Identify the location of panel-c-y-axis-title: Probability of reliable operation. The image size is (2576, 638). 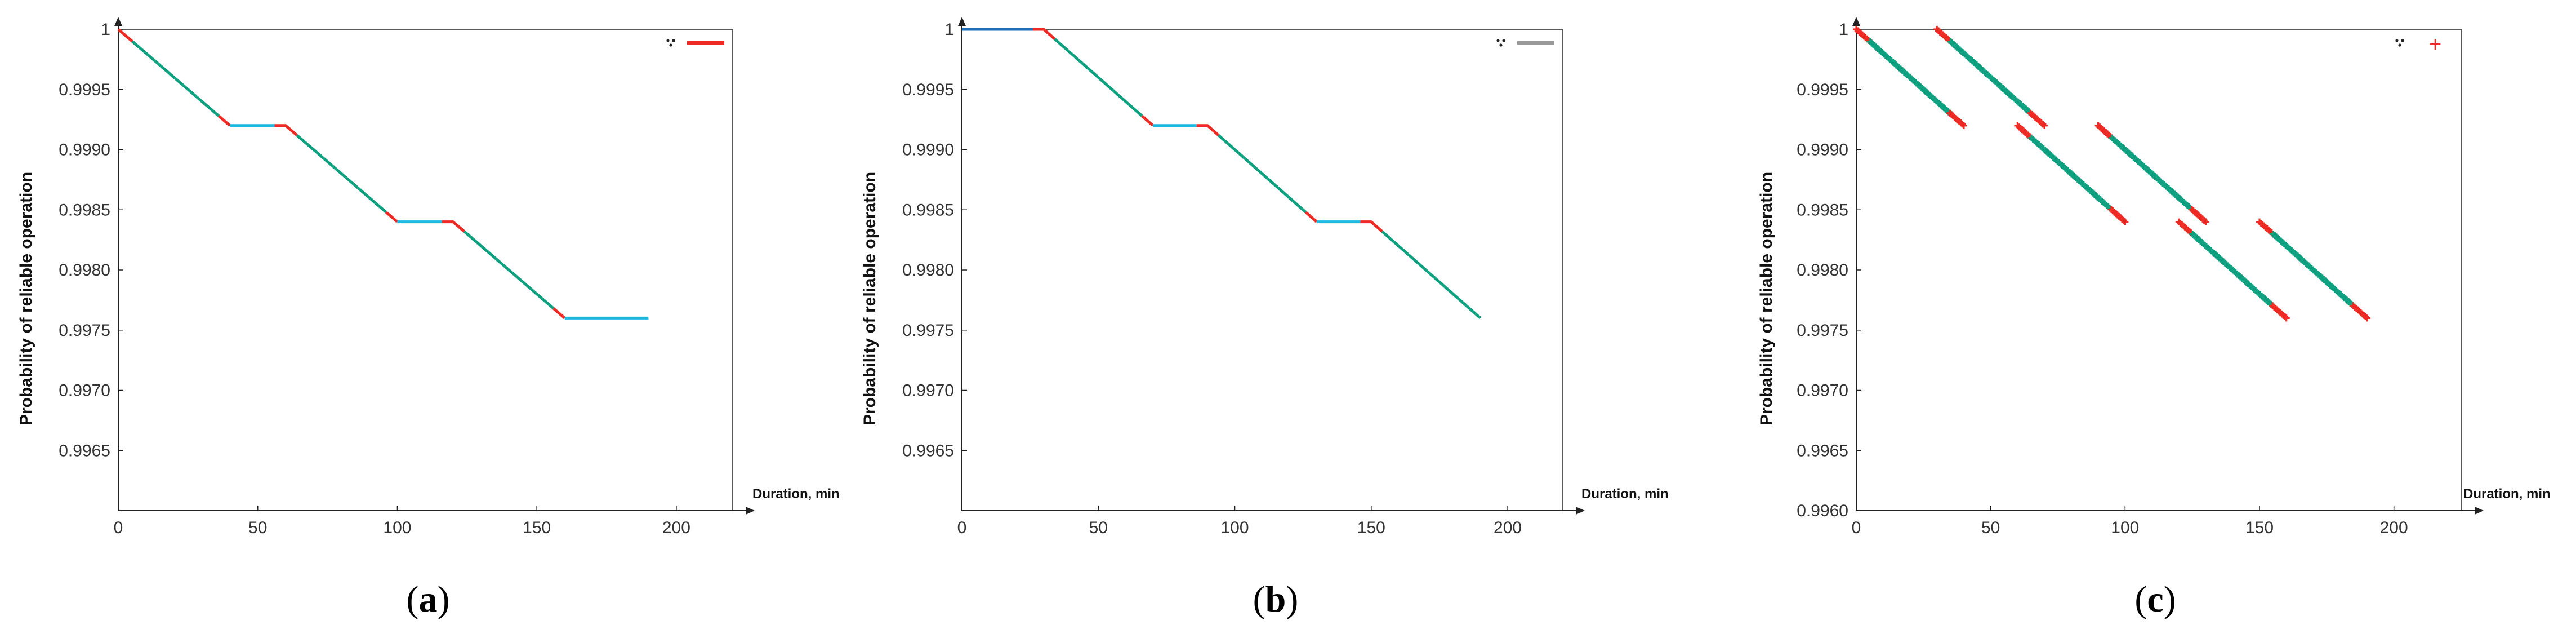
(1767, 299).